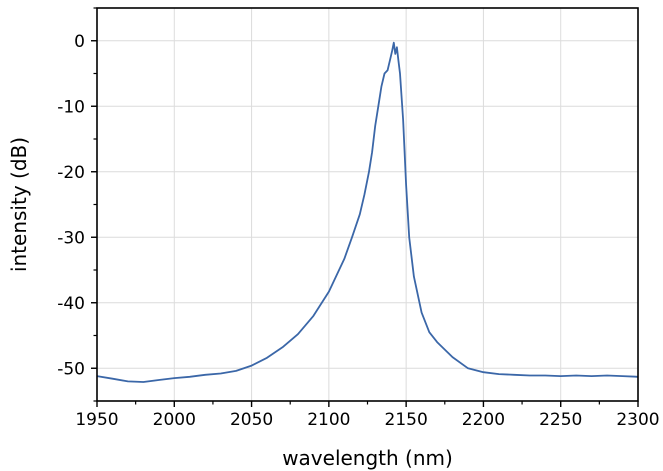 The image size is (663, 471). What do you see at coordinates (483, 420) in the screenshot?
I see `x-tick-label: 2200` at bounding box center [483, 420].